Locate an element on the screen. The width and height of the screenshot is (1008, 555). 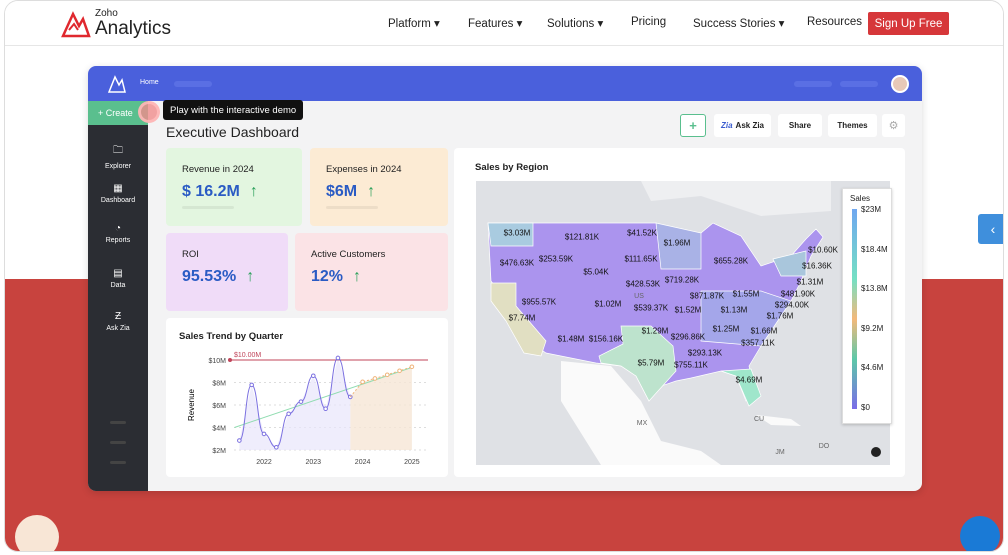
demo-tooltip: Play with the interactive demo is located at coordinates (233, 110).